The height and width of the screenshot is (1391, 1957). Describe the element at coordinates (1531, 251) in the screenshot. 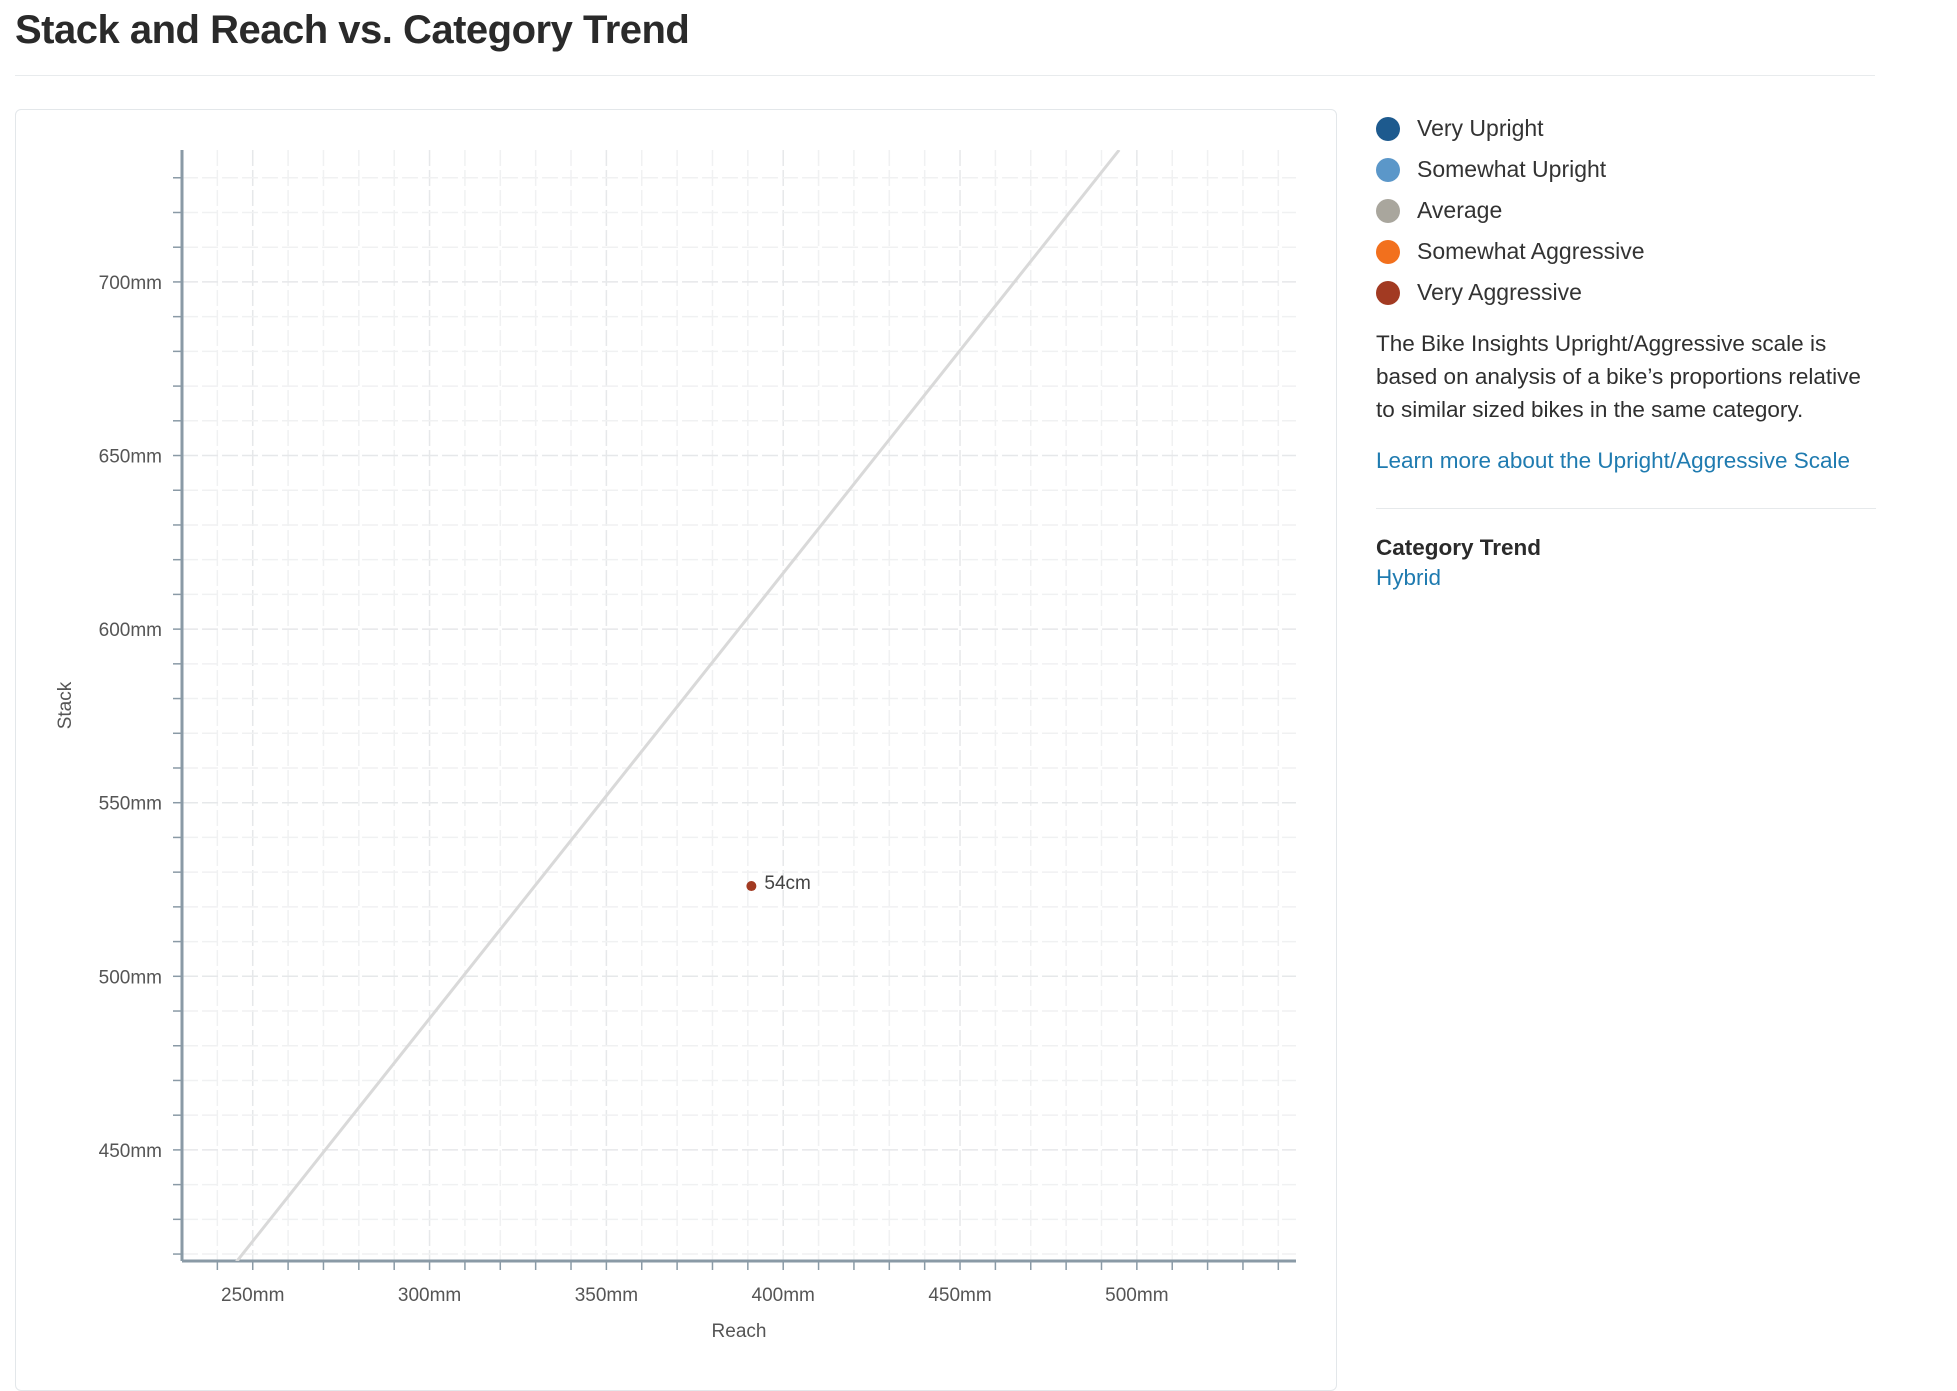

I see `legend-label: Somewhat Aggressive` at that location.